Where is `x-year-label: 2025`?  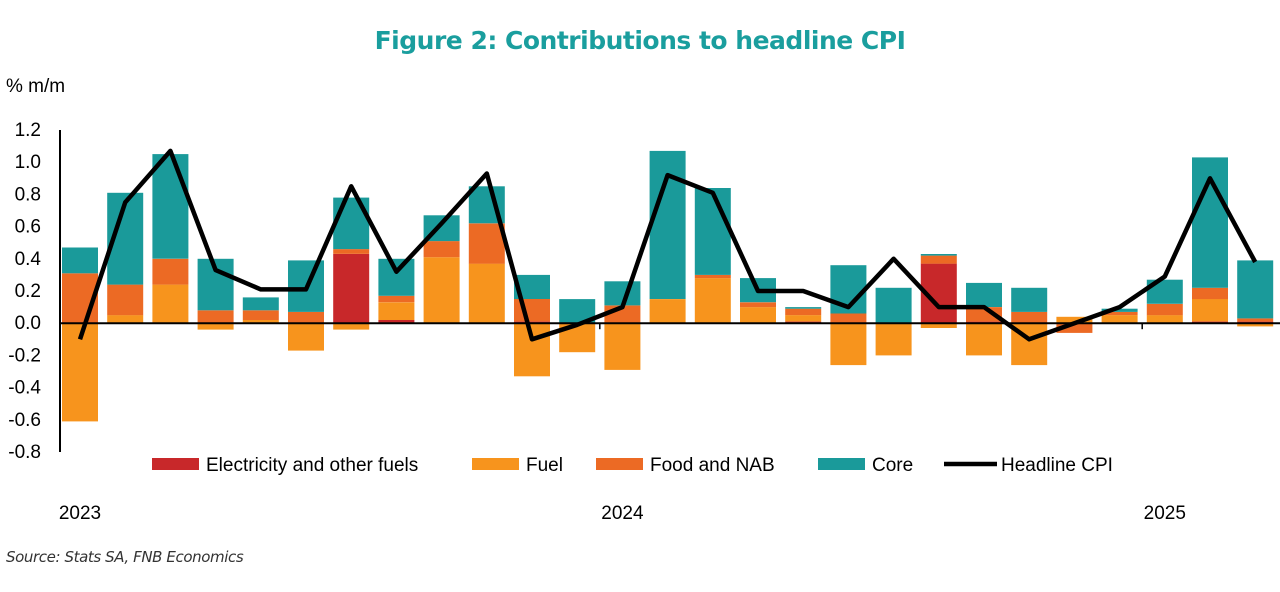
x-year-label: 2025 is located at coordinates (1165, 513).